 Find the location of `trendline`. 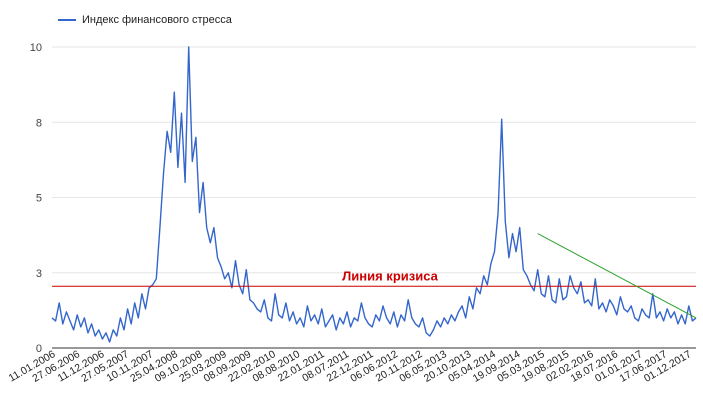

trendline is located at coordinates (617, 276).